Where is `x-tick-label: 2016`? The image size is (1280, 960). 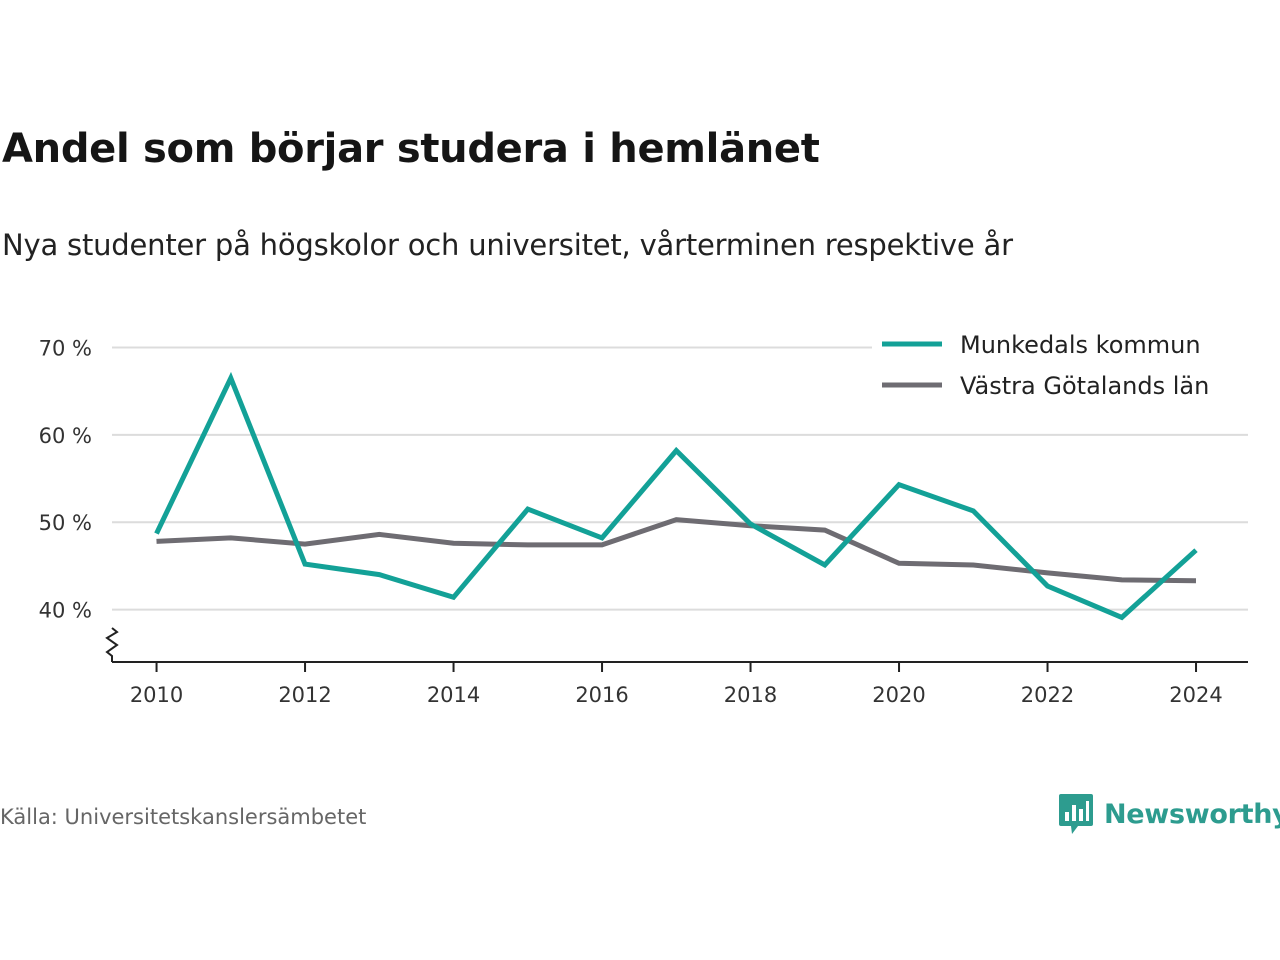 x-tick-label: 2016 is located at coordinates (601, 695).